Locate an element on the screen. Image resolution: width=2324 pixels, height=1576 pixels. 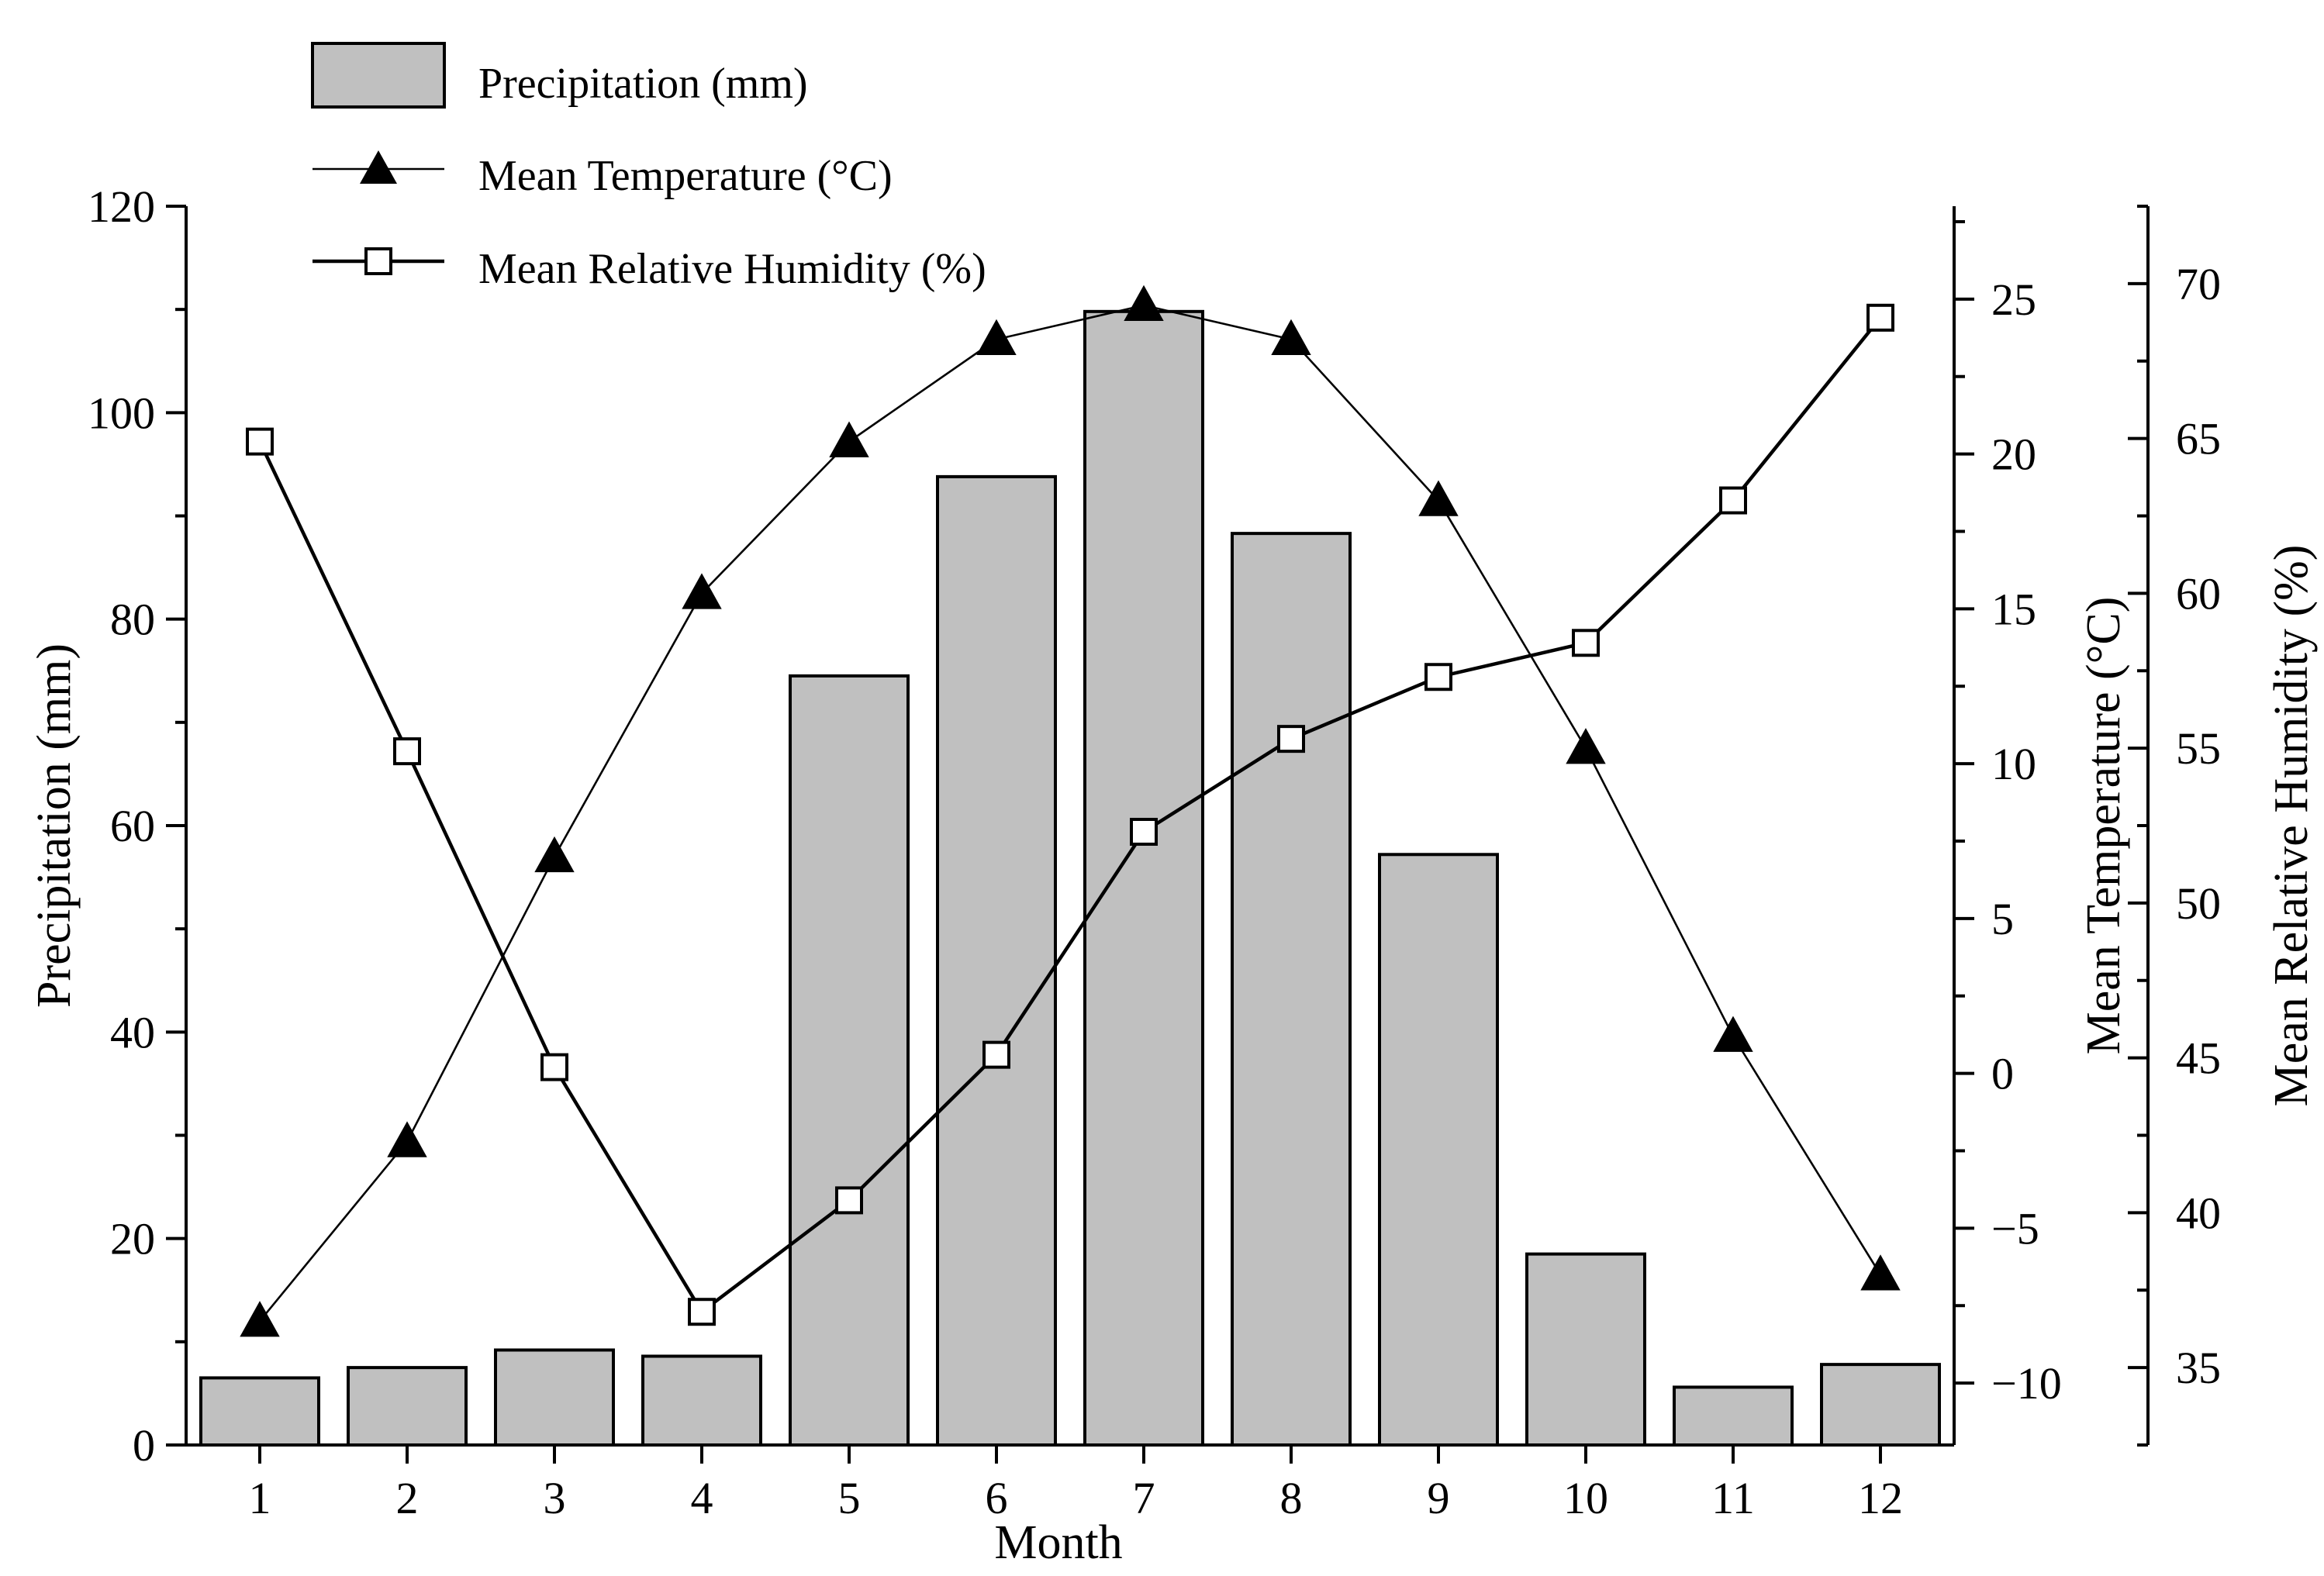
x-tick-label: 1 is located at coordinates (260, 1498).